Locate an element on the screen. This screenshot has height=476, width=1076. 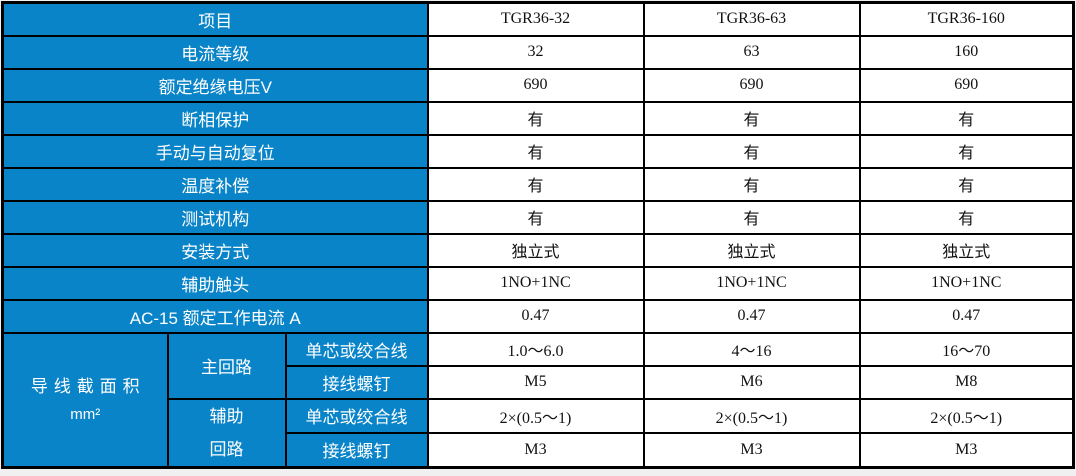
row-label: 辅助触头 is located at coordinates (215, 283).